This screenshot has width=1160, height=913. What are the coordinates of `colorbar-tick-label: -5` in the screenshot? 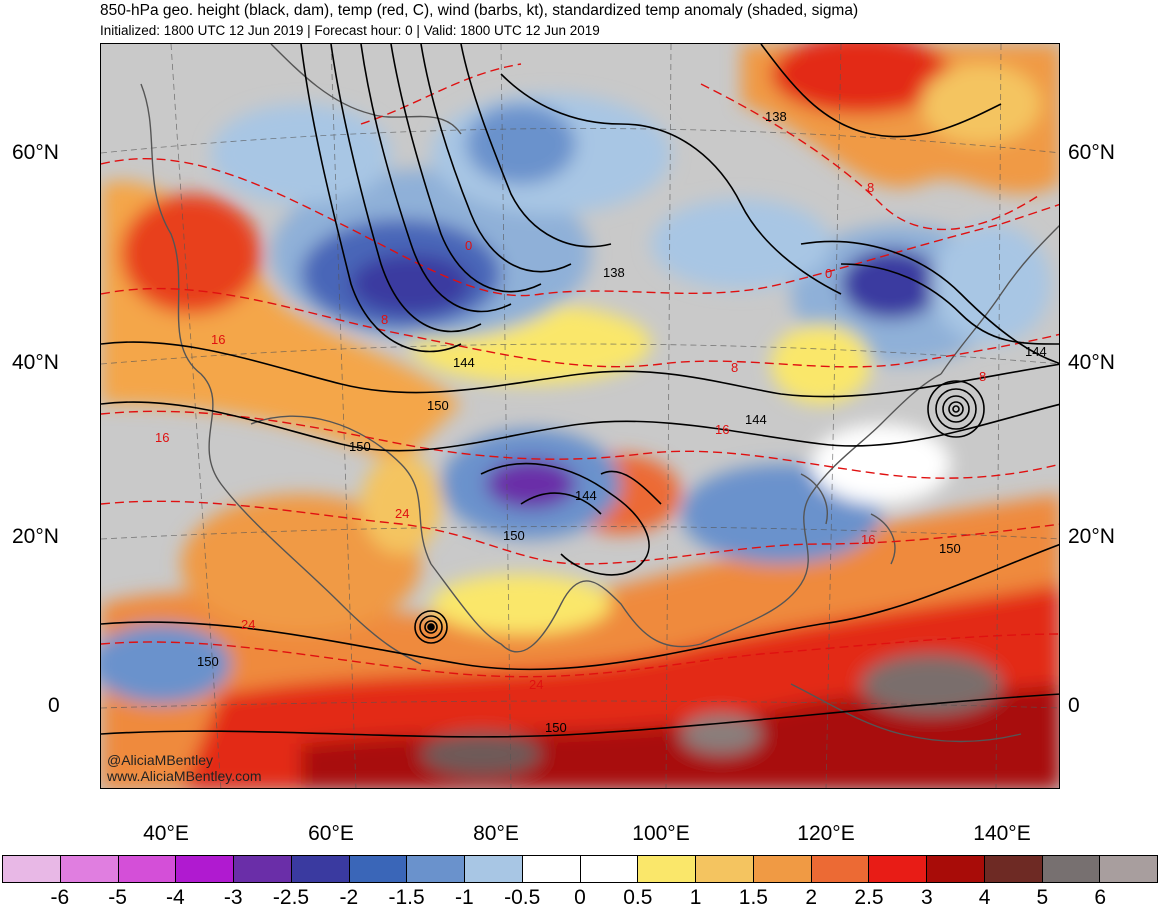 It's located at (117, 897).